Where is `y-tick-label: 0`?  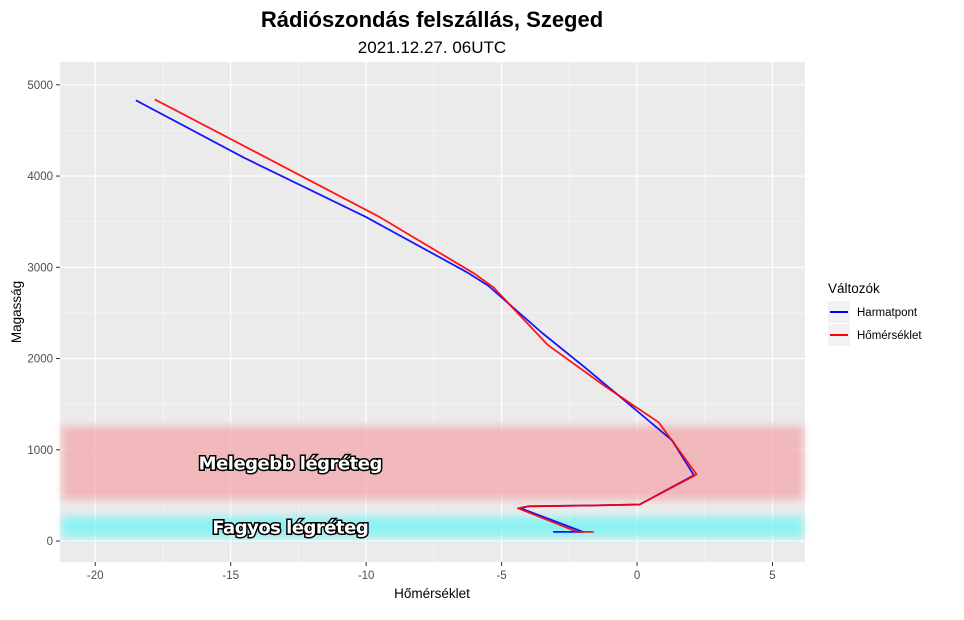
y-tick-label: 0 is located at coordinates (50, 542).